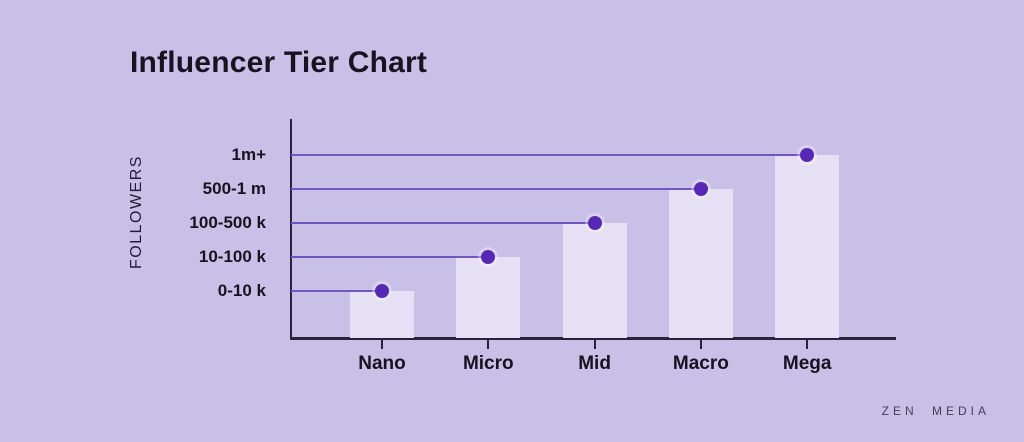 The image size is (1024, 442). Describe the element at coordinates (700, 189) in the screenshot. I see `marker-dot-macro` at that location.